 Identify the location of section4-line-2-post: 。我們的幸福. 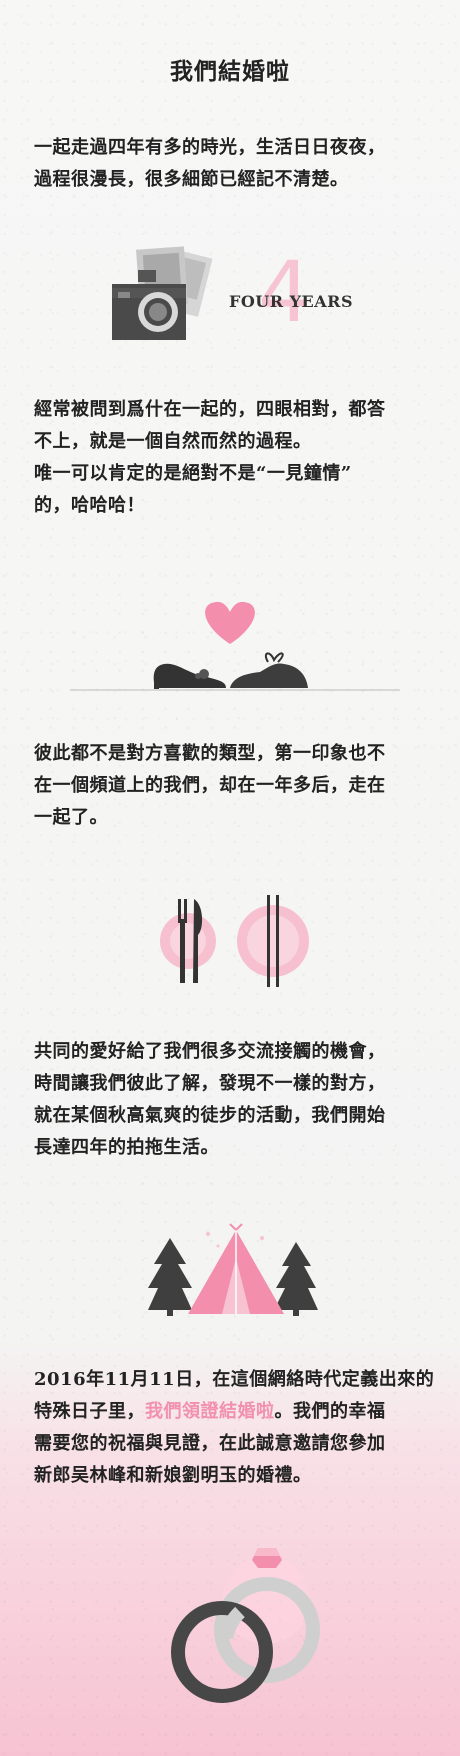
(330, 1411).